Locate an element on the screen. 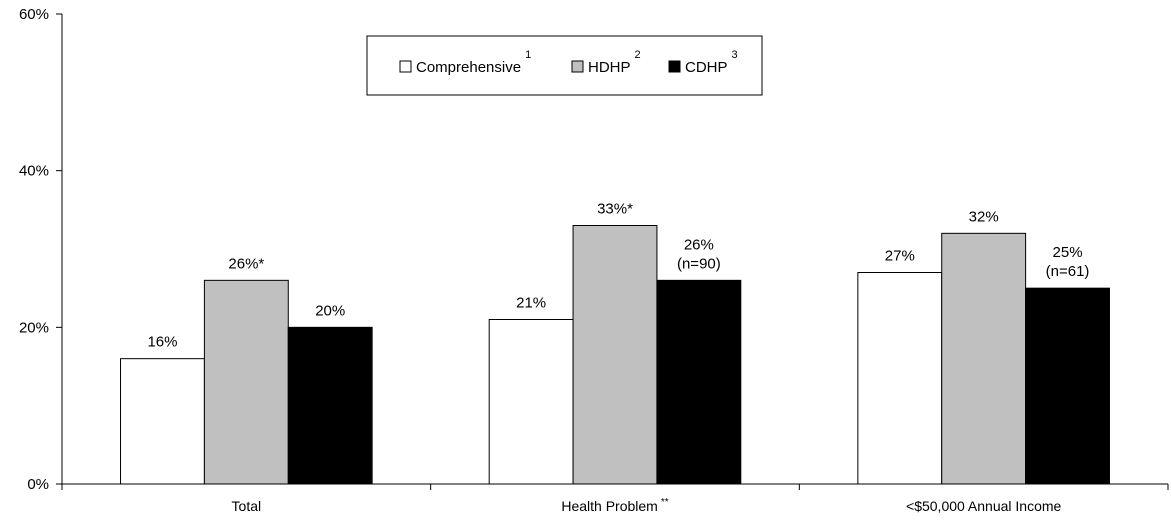 This screenshot has width=1171, height=523. legend-box is located at coordinates (564, 65).